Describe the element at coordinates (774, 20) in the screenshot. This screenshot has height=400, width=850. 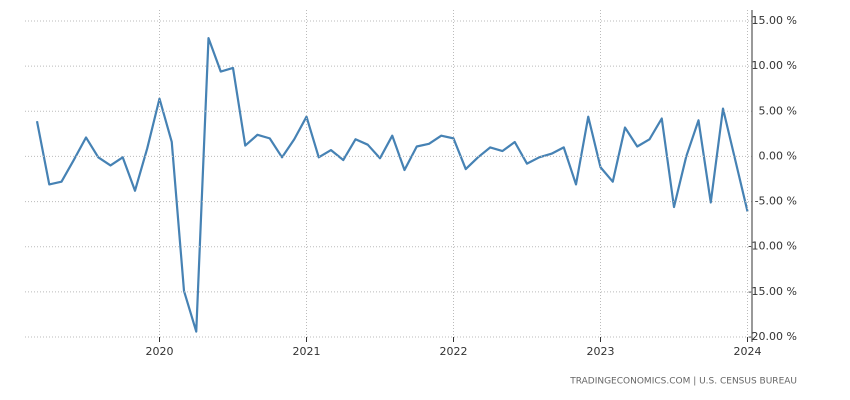
I see `y-tick-label: 15.00 %` at that location.